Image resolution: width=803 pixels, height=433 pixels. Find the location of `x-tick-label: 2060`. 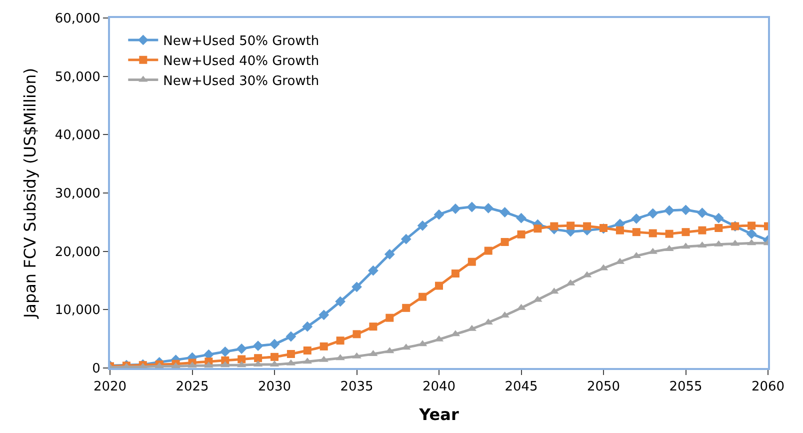

x-tick-label: 2060 is located at coordinates (768, 387).